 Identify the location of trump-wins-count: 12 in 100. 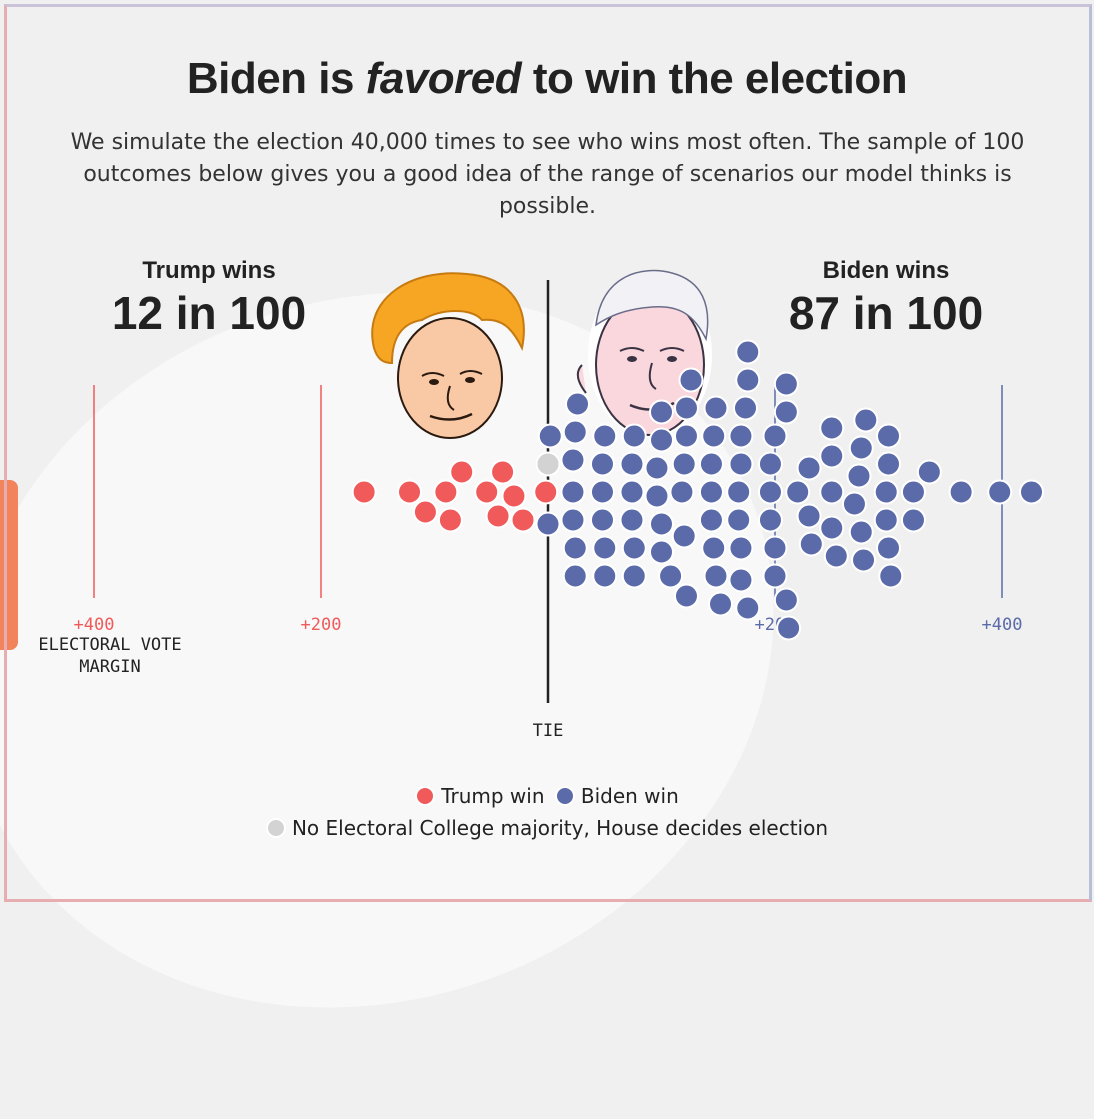
(209, 313).